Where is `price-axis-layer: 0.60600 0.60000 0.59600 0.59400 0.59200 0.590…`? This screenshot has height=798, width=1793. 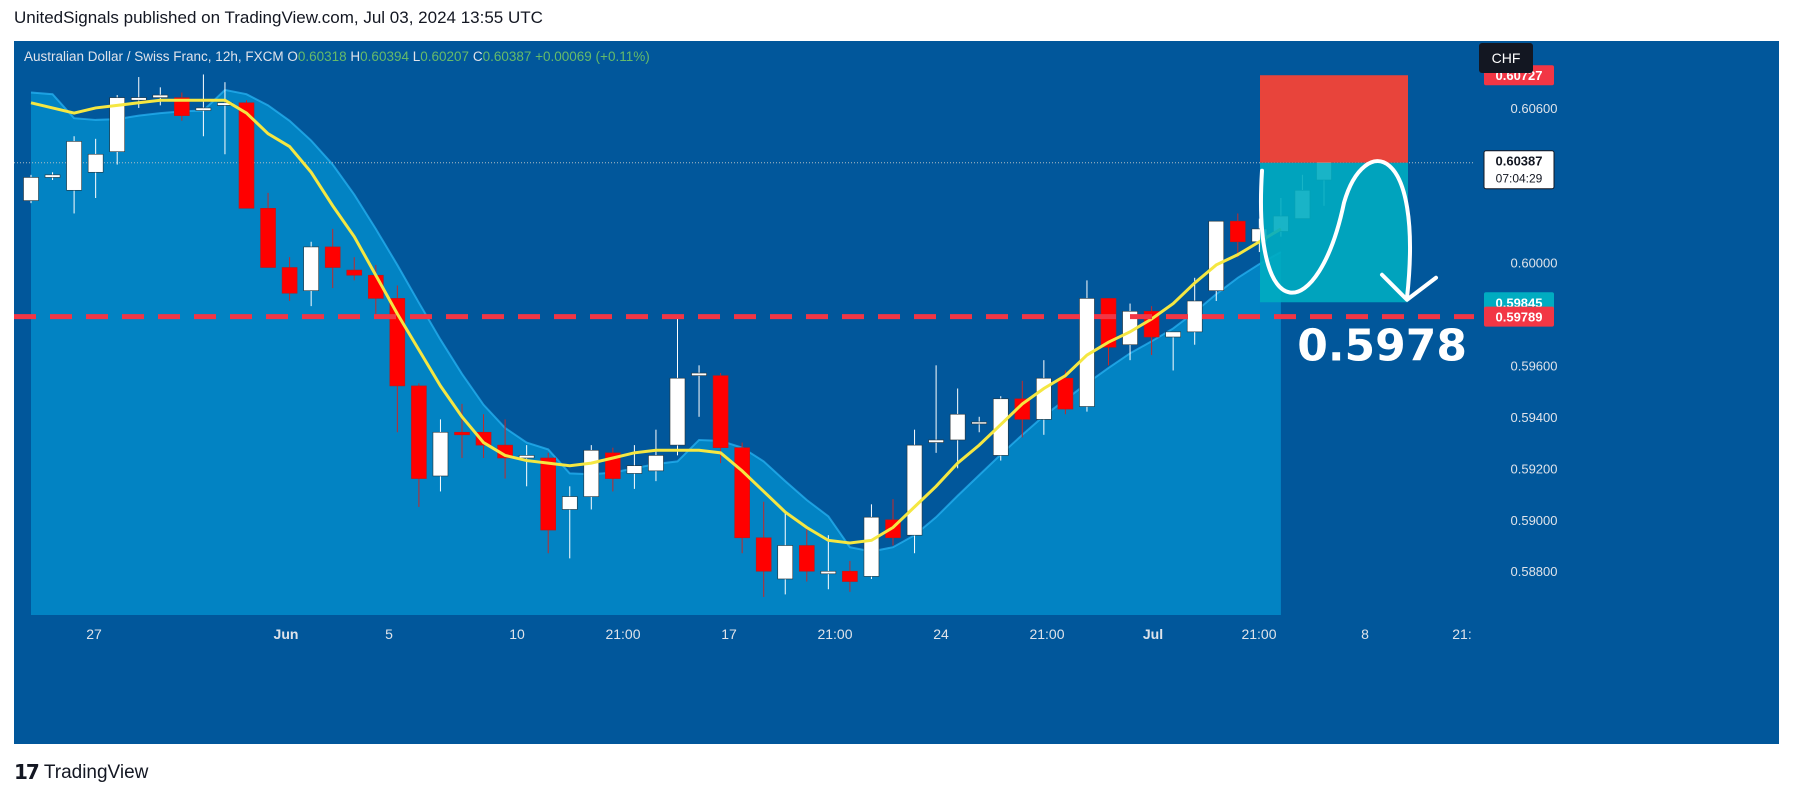 price-axis-layer: 0.60600 0.60000 0.59600 0.59400 0.59200 0.590… is located at coordinates (1518, 311).